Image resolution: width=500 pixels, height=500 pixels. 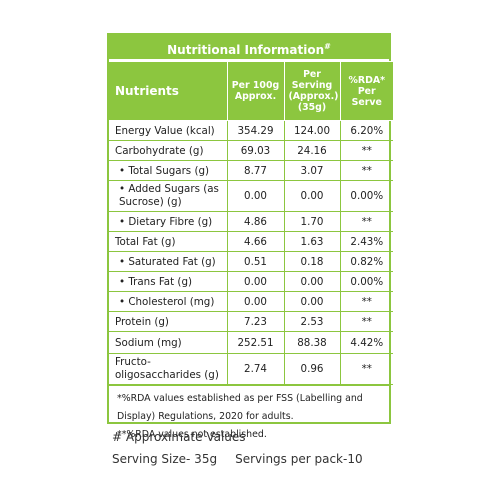 What do you see at coordinates (366, 241) in the screenshot?
I see `value-rda: 2.43%` at bounding box center [366, 241].